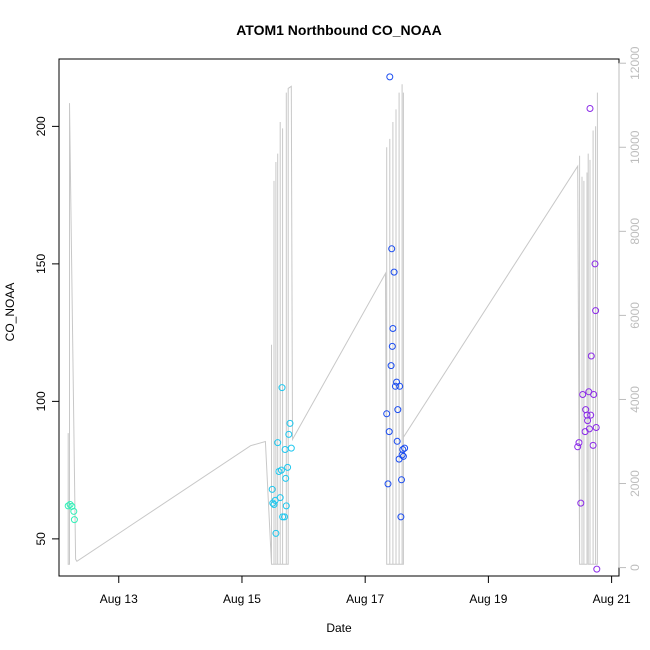 The height and width of the screenshot is (650, 650). Describe the element at coordinates (41, 264) in the screenshot. I see `y-tick-label-150: 150` at that location.